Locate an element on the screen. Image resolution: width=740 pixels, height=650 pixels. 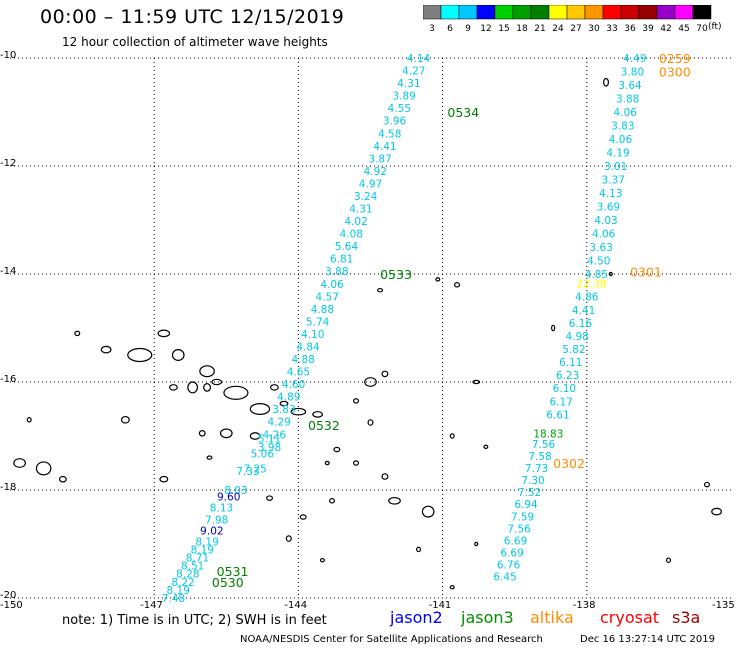
wave-height-value: 4.57 is located at coordinates (327, 297).